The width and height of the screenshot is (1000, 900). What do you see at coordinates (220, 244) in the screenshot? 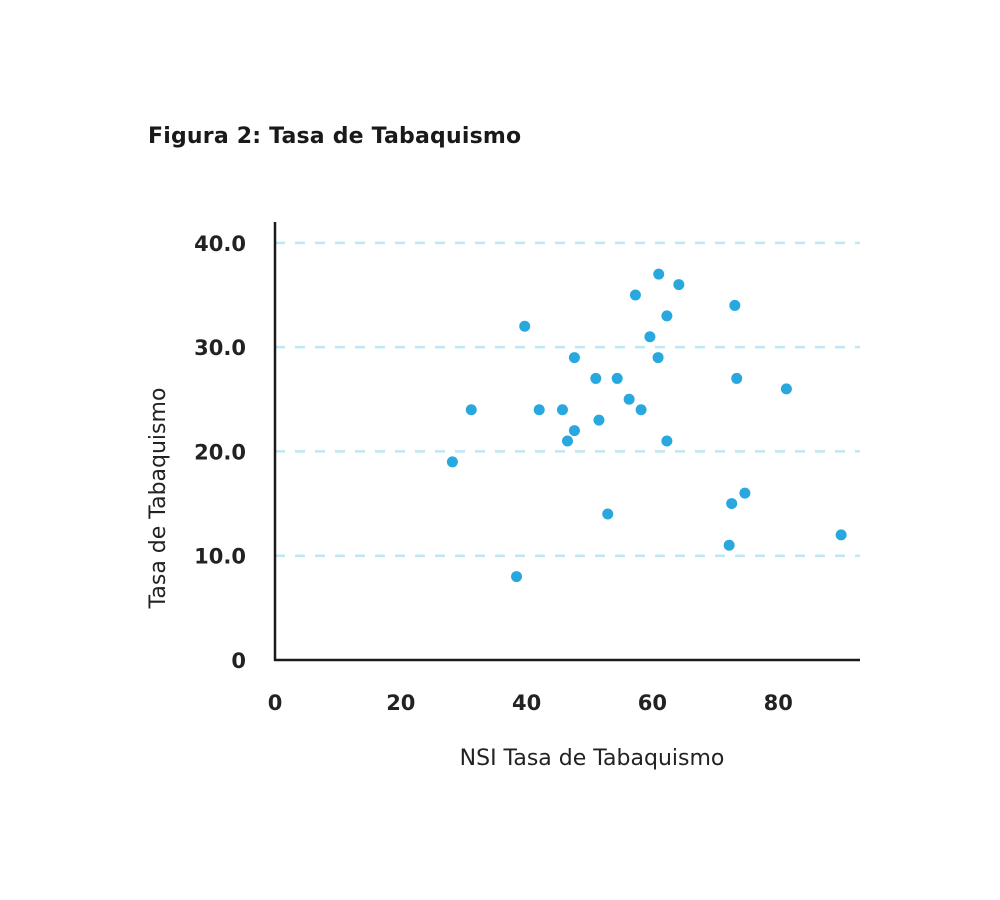
I see `y-tick-label: 40.0` at bounding box center [220, 244].